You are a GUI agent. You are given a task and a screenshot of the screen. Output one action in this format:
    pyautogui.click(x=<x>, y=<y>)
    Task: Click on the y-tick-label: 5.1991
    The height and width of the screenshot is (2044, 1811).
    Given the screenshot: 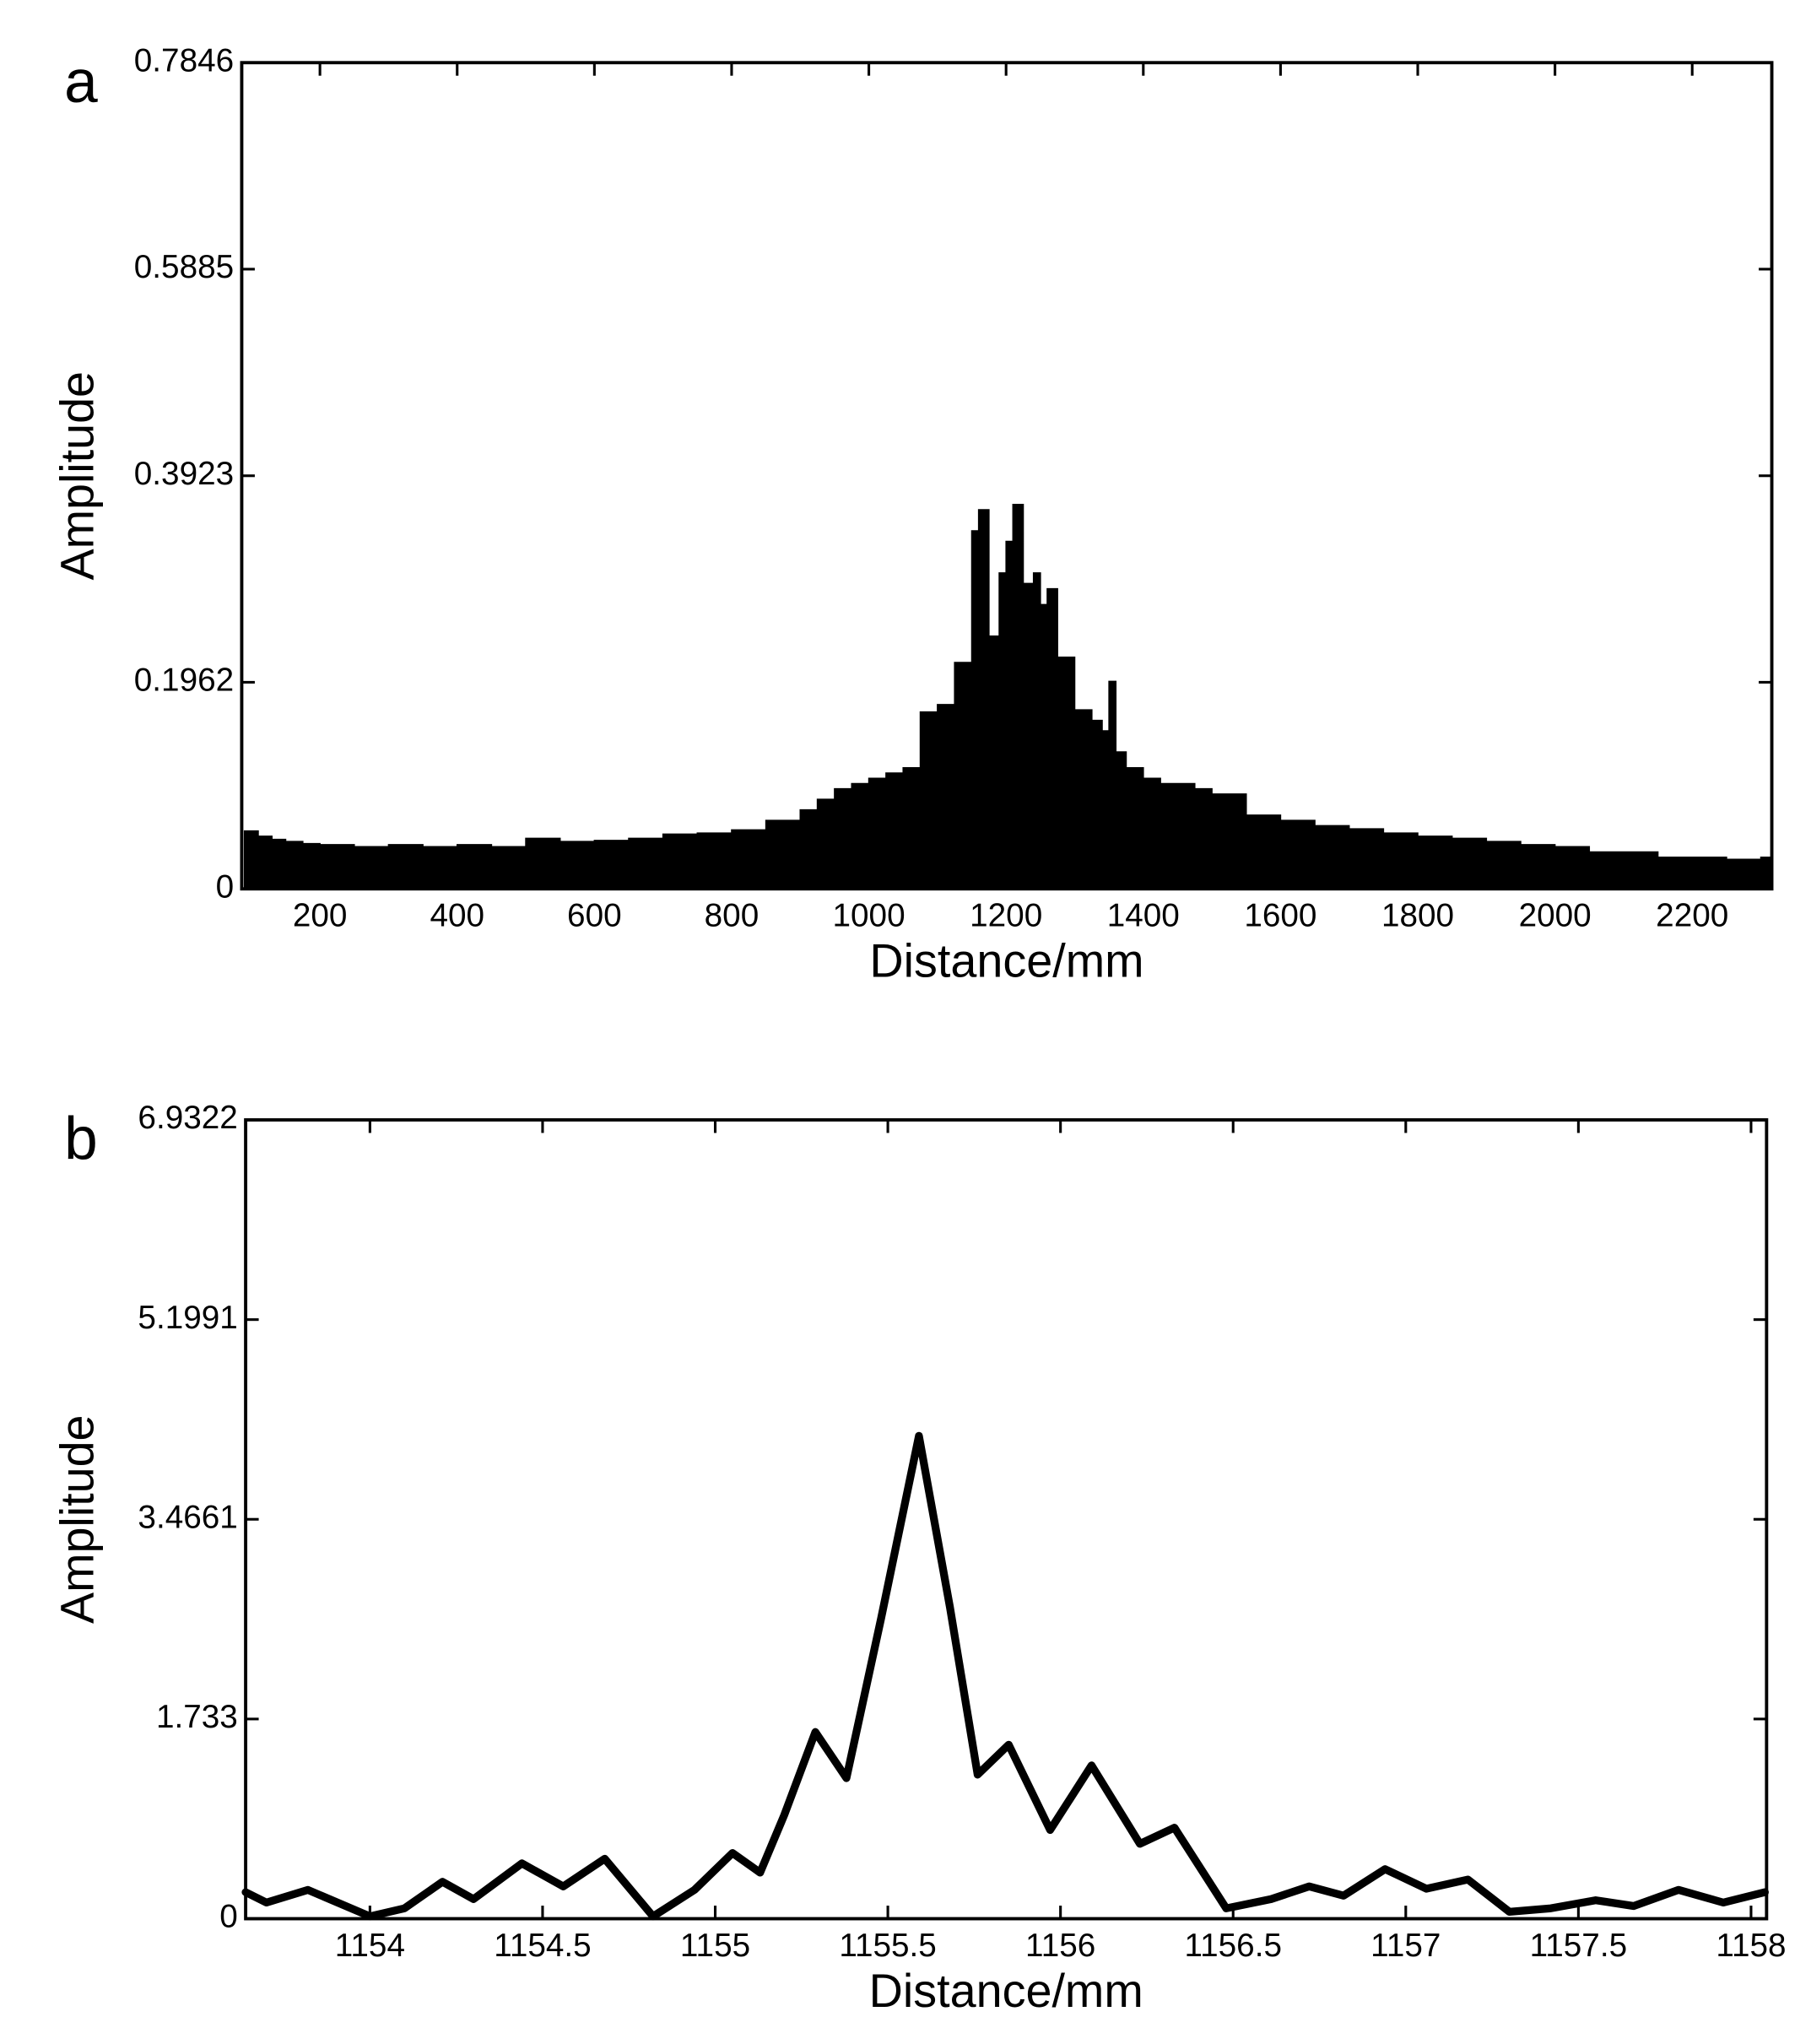 What is the action you would take?
    pyautogui.click(x=187, y=1318)
    